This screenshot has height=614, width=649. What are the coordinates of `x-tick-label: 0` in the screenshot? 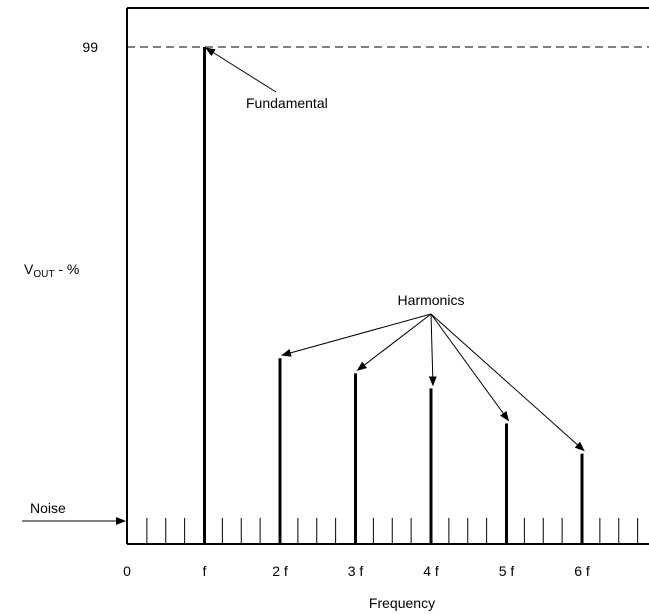 It's located at (127, 571).